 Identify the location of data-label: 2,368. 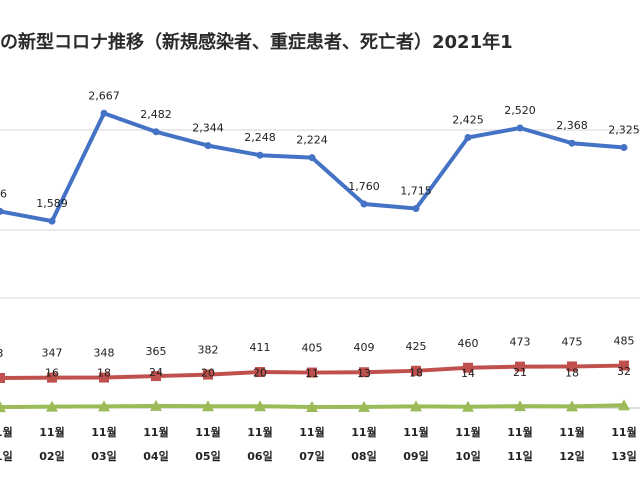
(572, 125).